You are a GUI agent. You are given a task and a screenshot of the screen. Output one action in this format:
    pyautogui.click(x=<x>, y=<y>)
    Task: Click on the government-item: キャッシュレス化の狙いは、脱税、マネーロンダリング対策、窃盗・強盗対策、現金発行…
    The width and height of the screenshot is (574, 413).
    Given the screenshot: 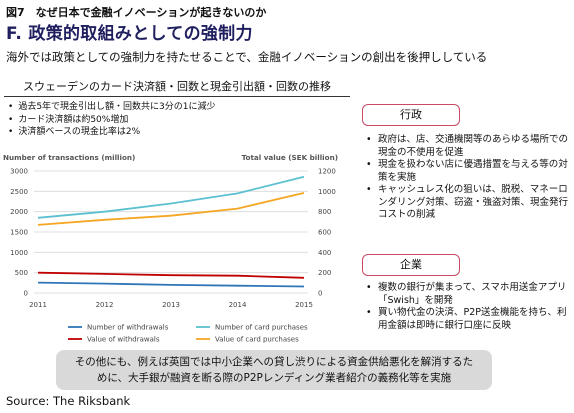 What is the action you would take?
    pyautogui.click(x=468, y=203)
    